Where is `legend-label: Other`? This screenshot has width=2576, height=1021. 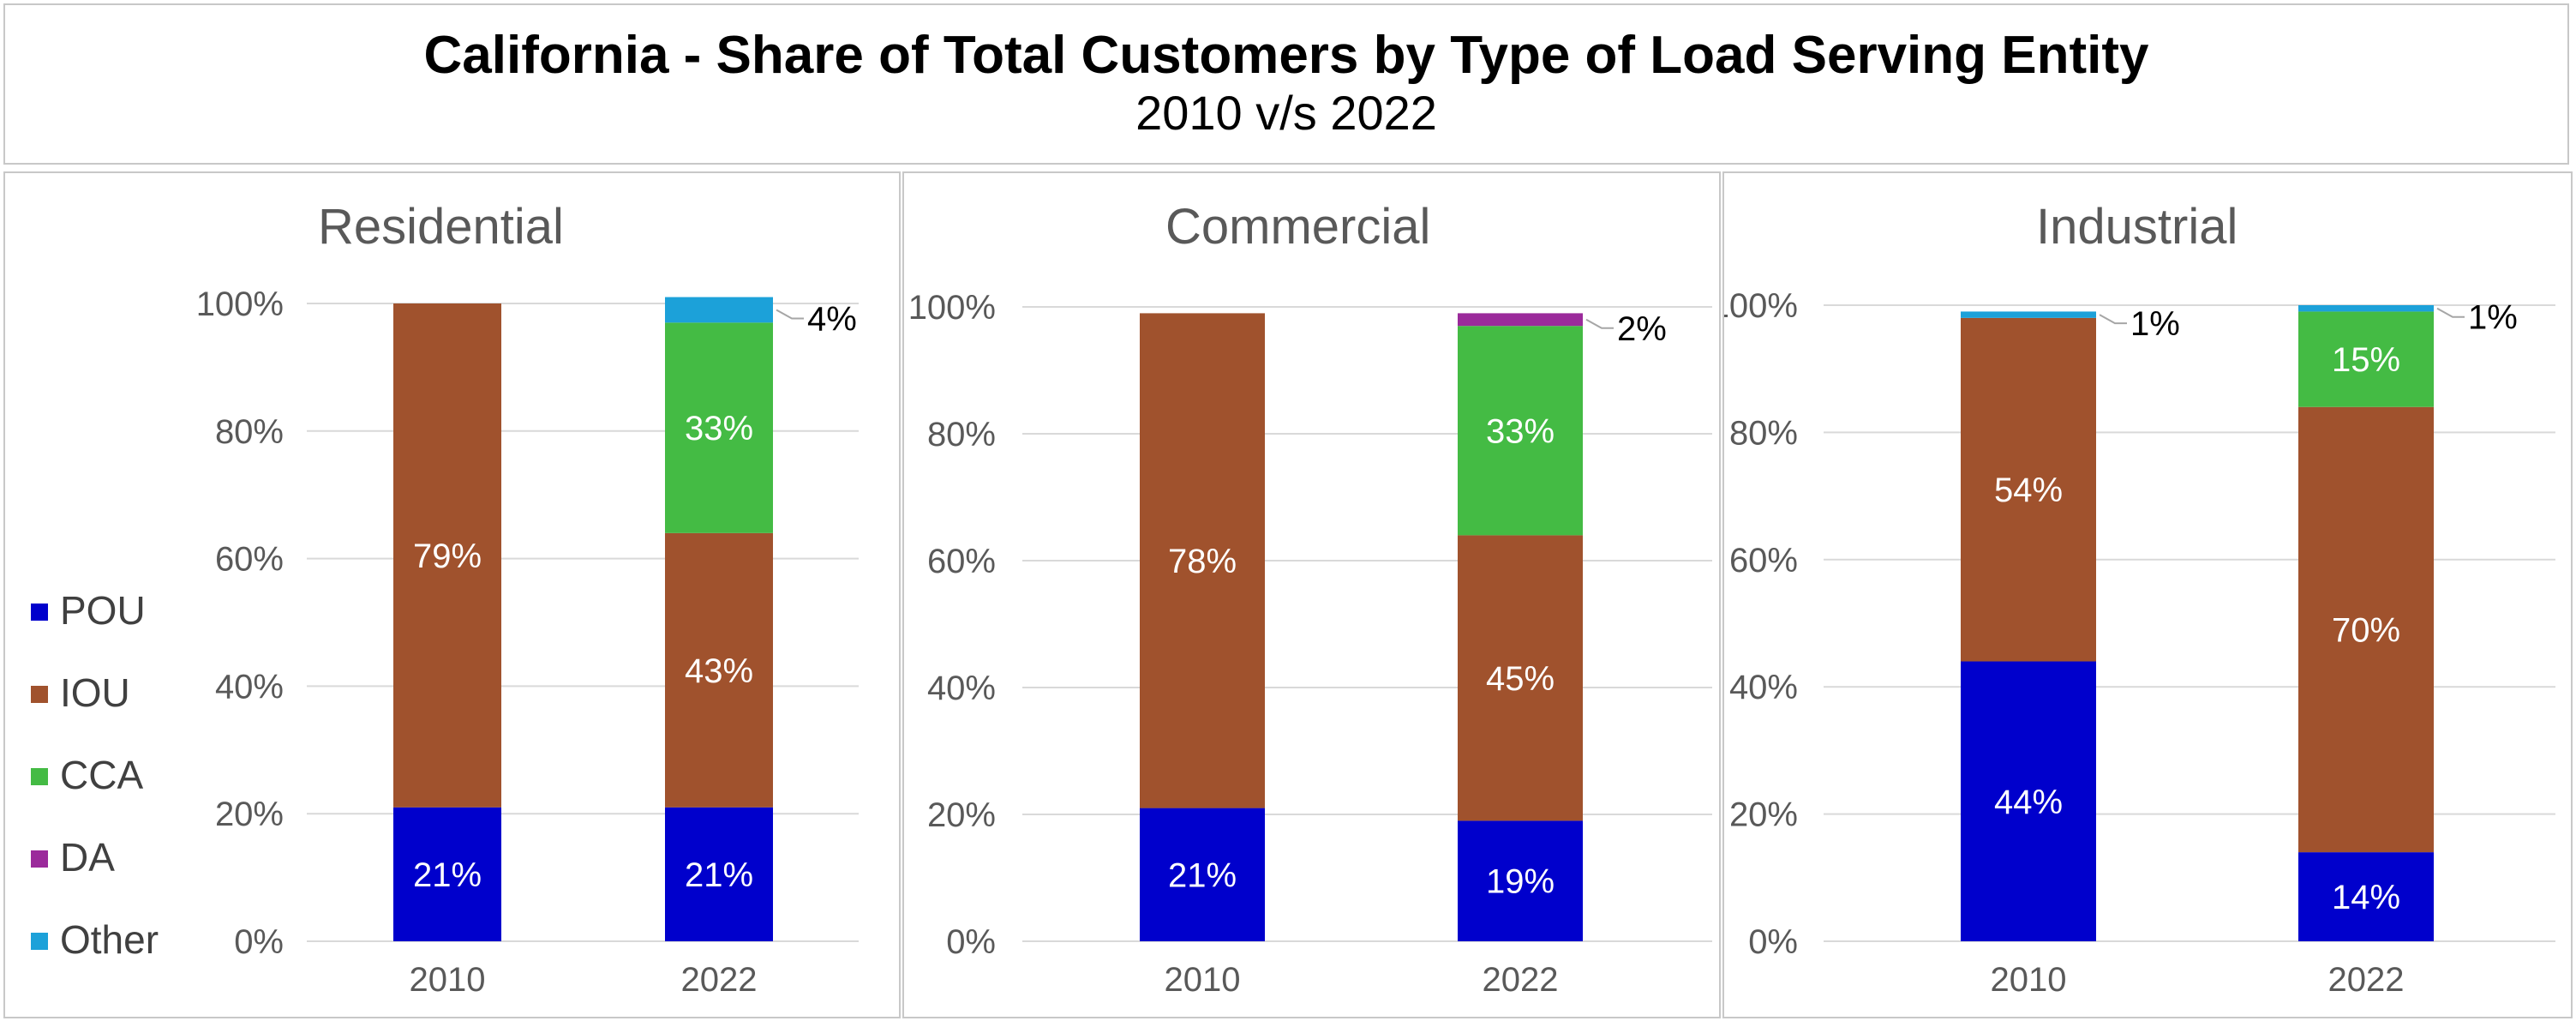
legend-label: Other is located at coordinates (109, 939).